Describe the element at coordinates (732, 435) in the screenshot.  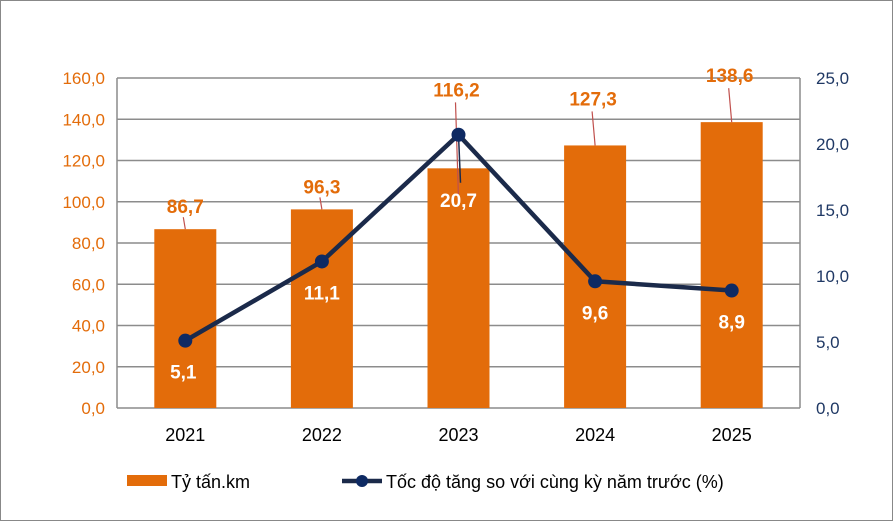
I see `x-axis-tick-label: 2025` at that location.